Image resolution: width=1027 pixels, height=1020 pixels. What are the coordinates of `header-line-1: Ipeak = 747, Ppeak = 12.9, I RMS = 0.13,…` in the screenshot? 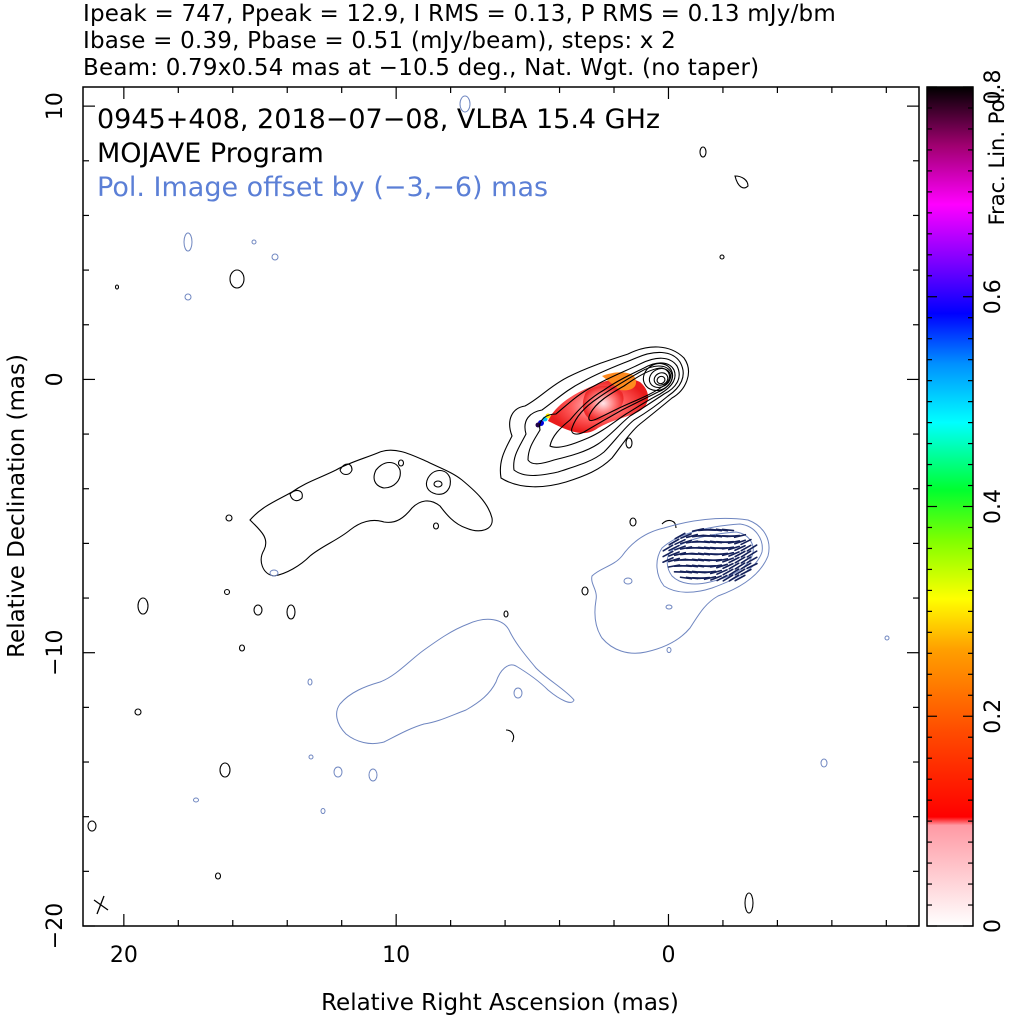 It's located at (459, 14).